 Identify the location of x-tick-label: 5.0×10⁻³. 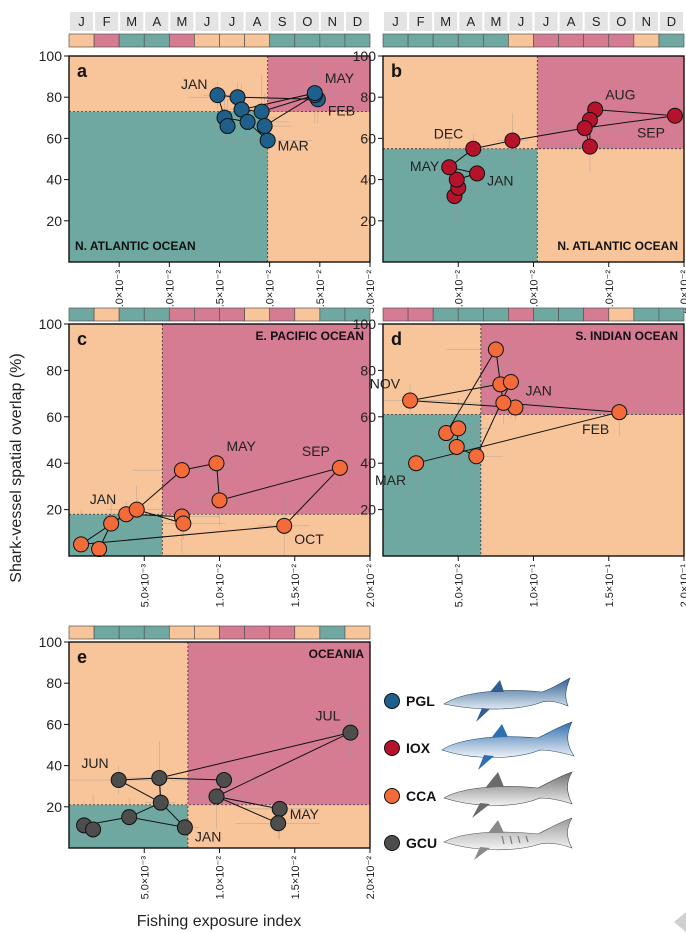
(145, 878).